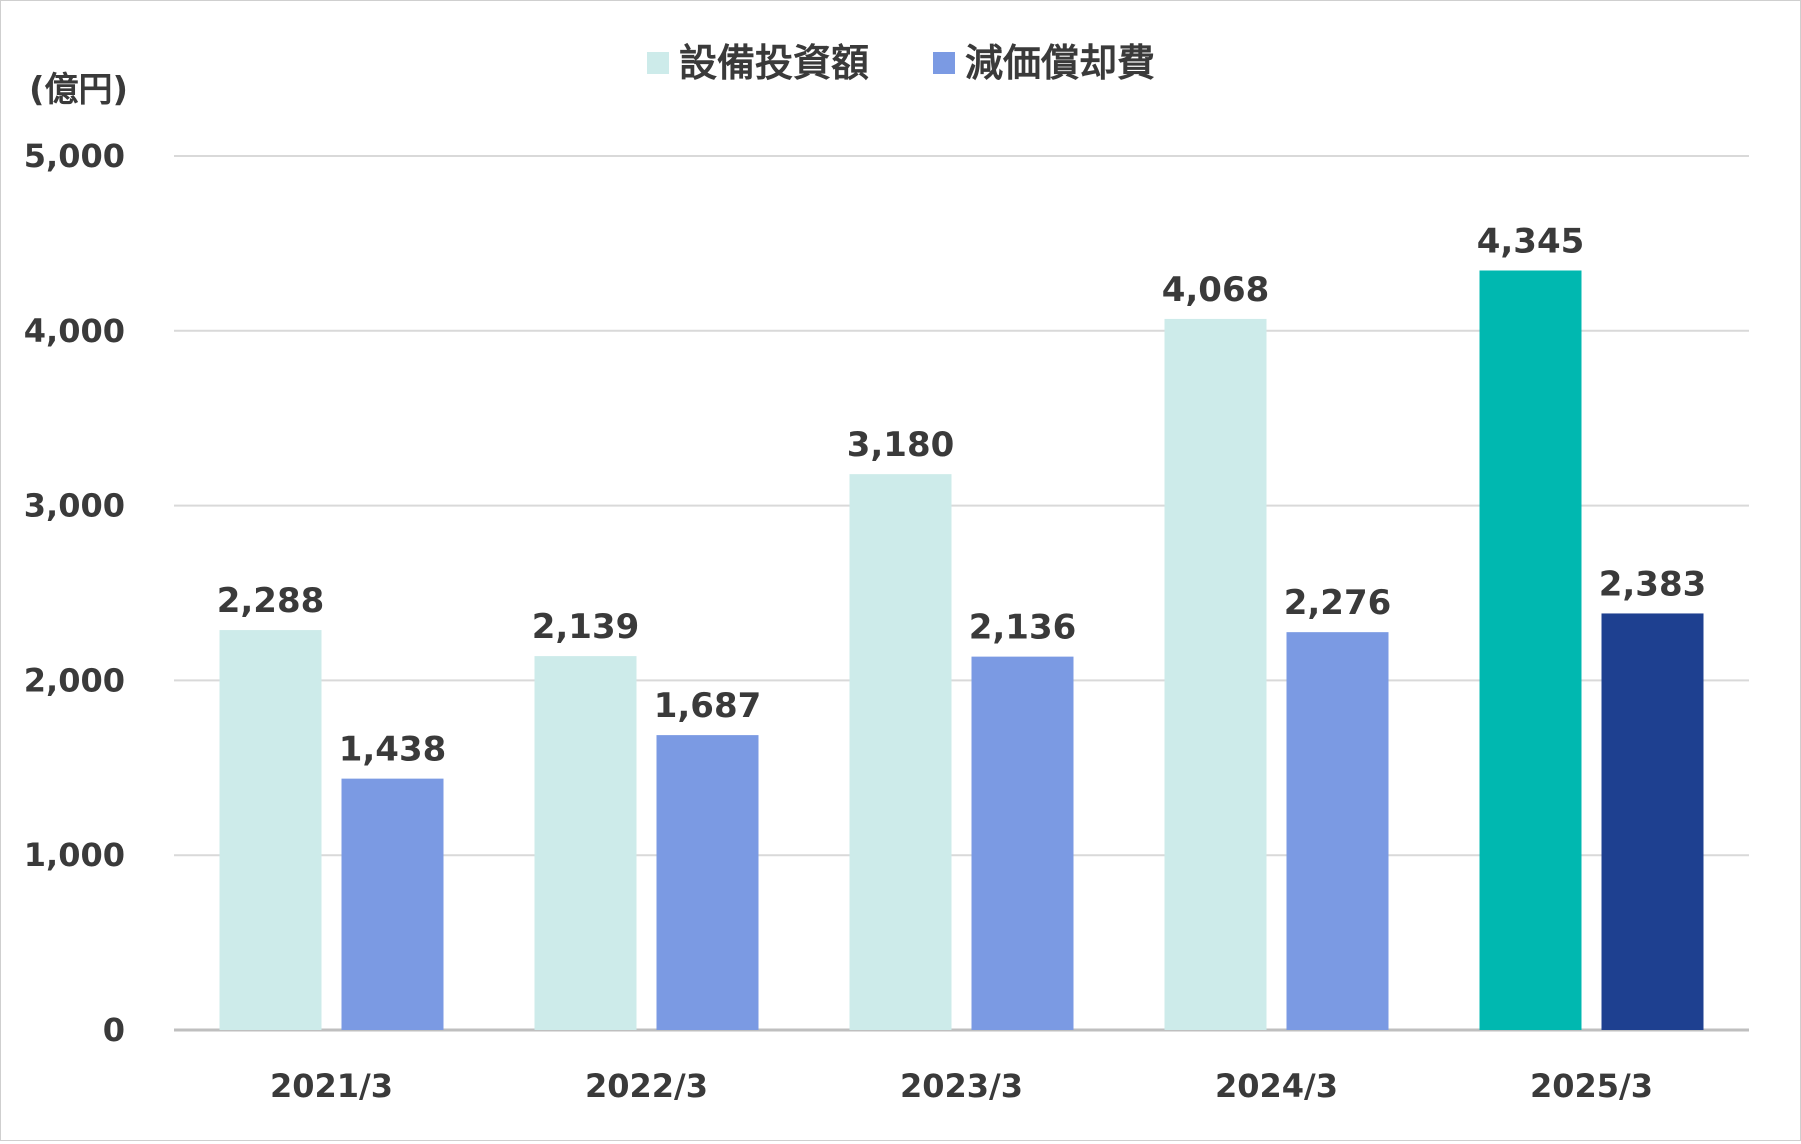 The width and height of the screenshot is (1801, 1144). Describe the element at coordinates (1060, 63) in the screenshot. I see `legend-label-depreciation: 減価償却費` at that location.